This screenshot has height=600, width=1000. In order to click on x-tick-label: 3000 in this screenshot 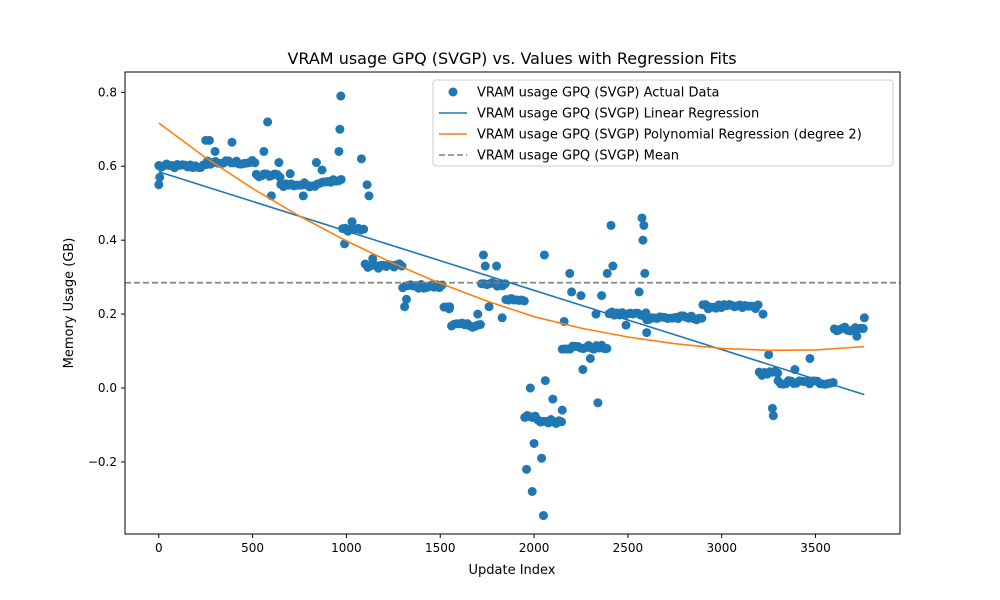, I will do `click(721, 548)`.